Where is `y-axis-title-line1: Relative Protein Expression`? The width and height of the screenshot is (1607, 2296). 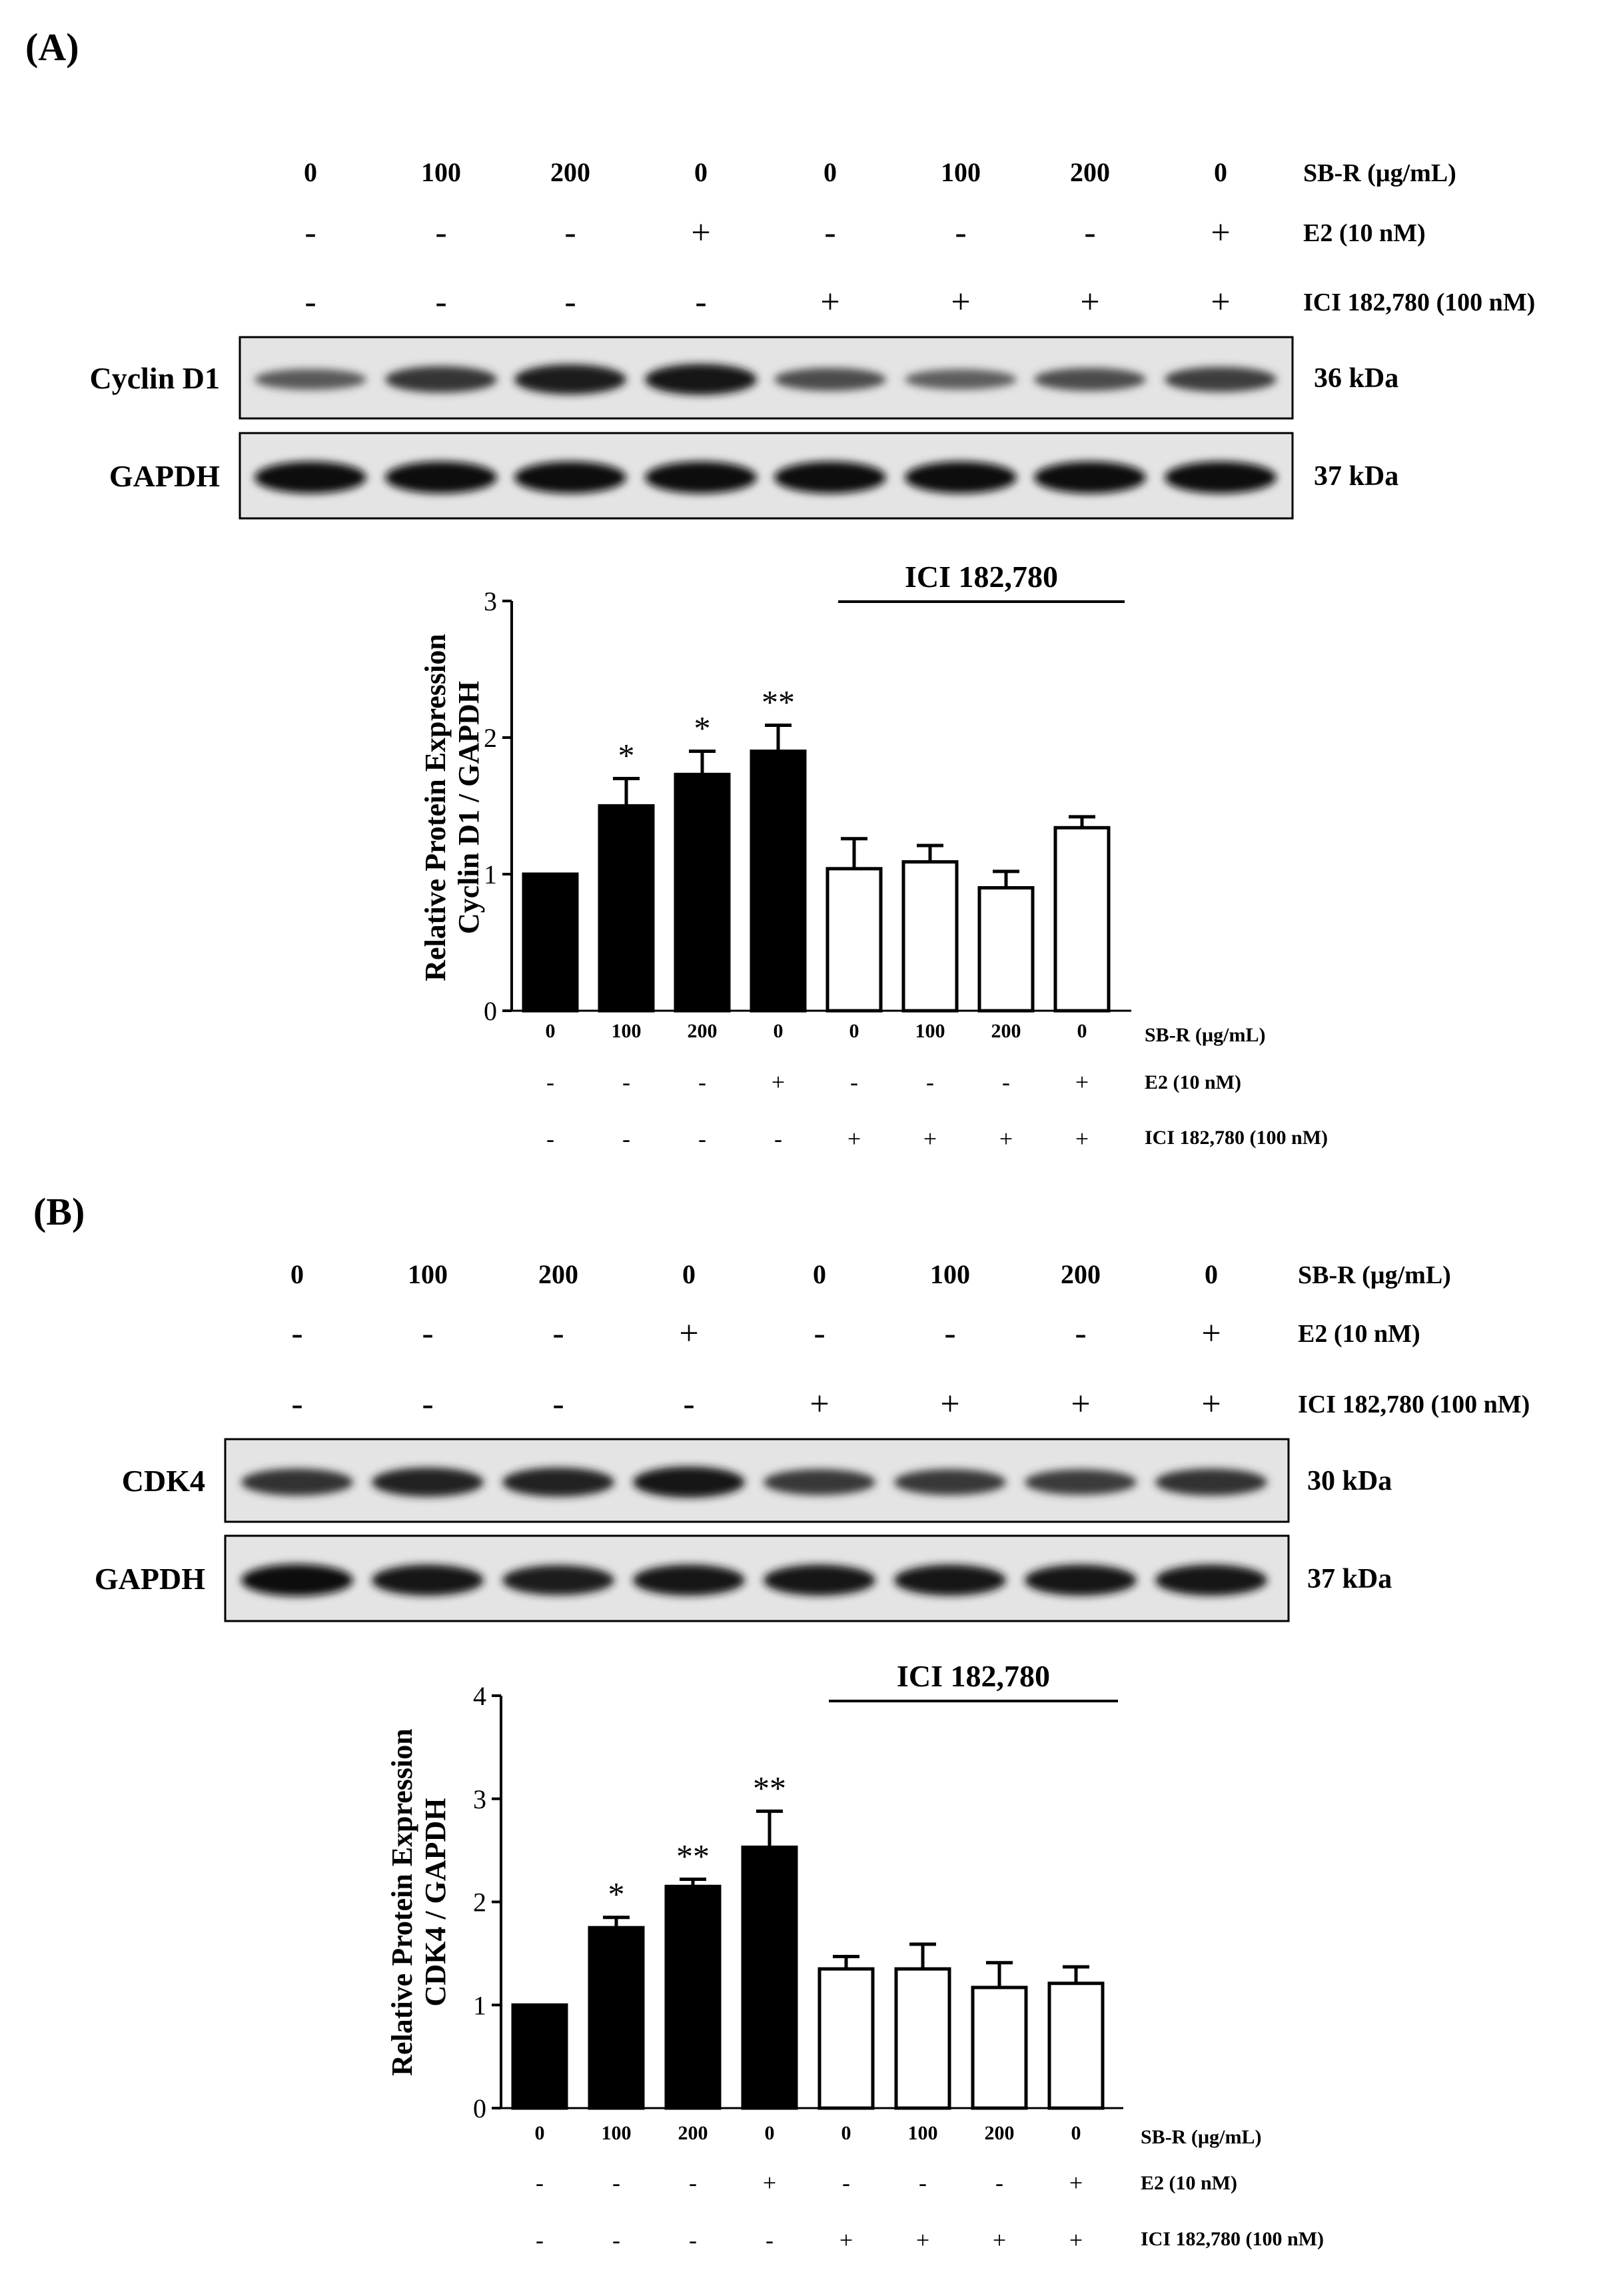
y-axis-title-line1: Relative Protein Expression is located at coordinates (435, 807).